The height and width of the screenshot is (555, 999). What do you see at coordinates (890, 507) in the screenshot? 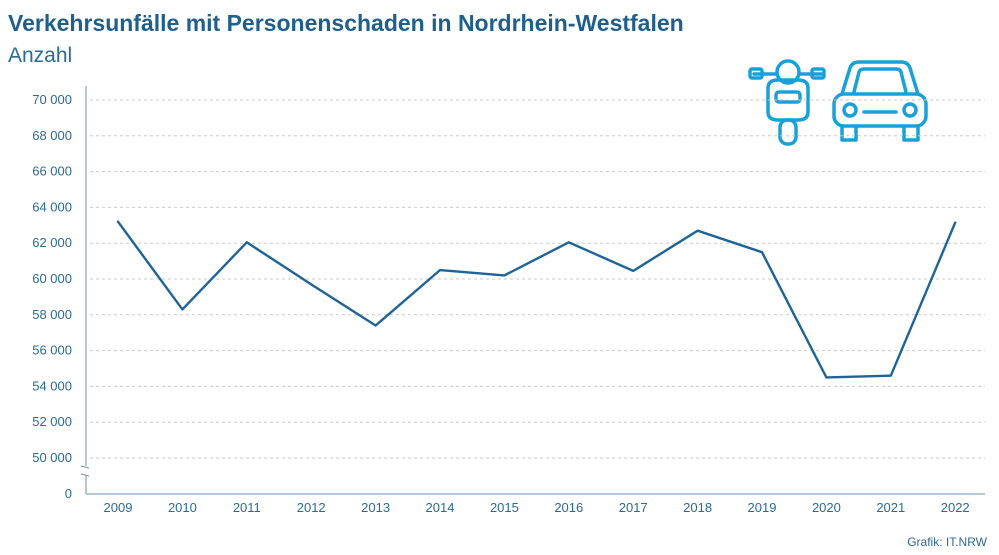
I see `x-tick-label: 2021` at bounding box center [890, 507].